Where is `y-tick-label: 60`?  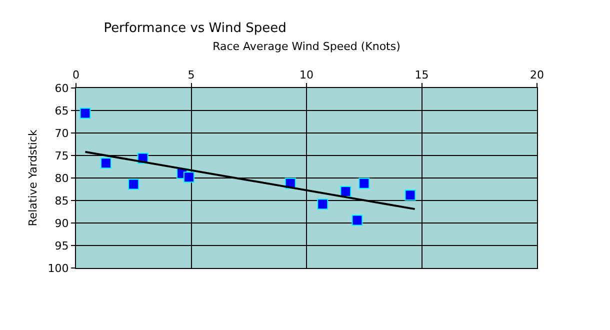
y-tick-label: 60 is located at coordinates (61, 88).